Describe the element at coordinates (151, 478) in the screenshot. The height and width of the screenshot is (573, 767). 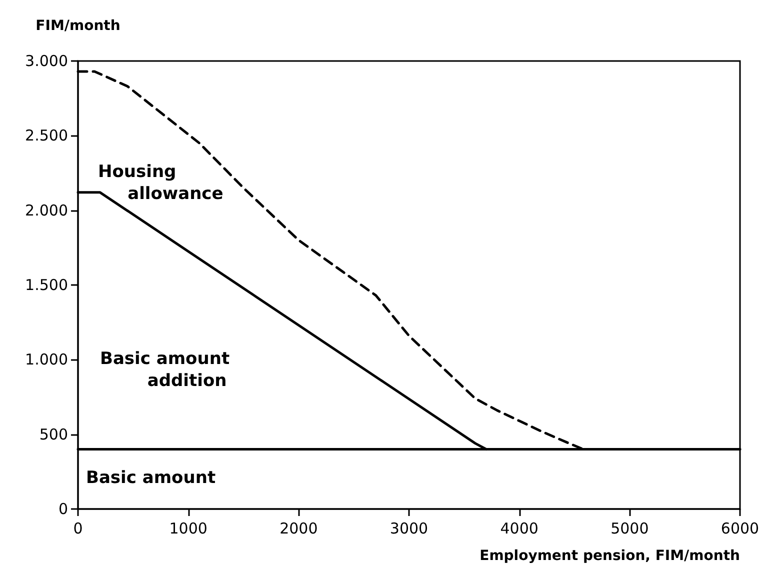
I see `annotation: Basic amount` at that location.